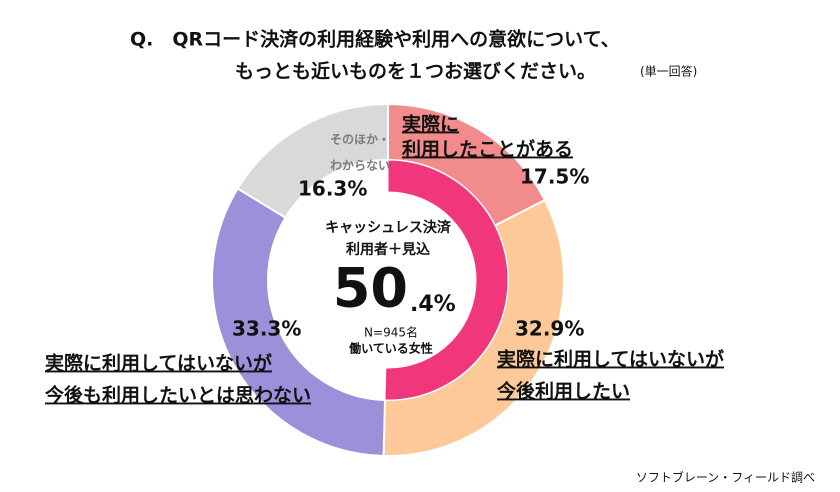 Image resolution: width=840 pixels, height=492 pixels. I want to click on sample-note: 働いている女性, so click(390, 348).